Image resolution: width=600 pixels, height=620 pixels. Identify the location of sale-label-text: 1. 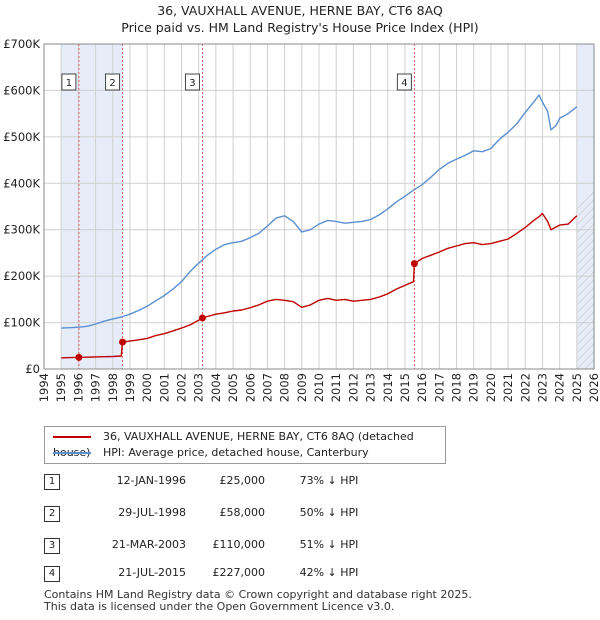
(69, 83).